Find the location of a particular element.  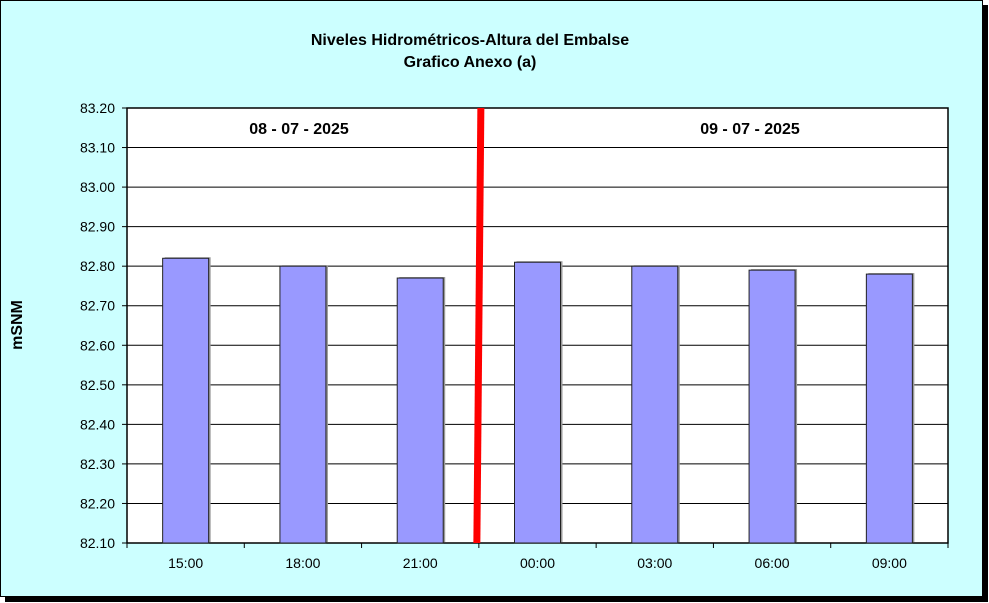

y-tick-label: 83.00 is located at coordinates (97, 187).